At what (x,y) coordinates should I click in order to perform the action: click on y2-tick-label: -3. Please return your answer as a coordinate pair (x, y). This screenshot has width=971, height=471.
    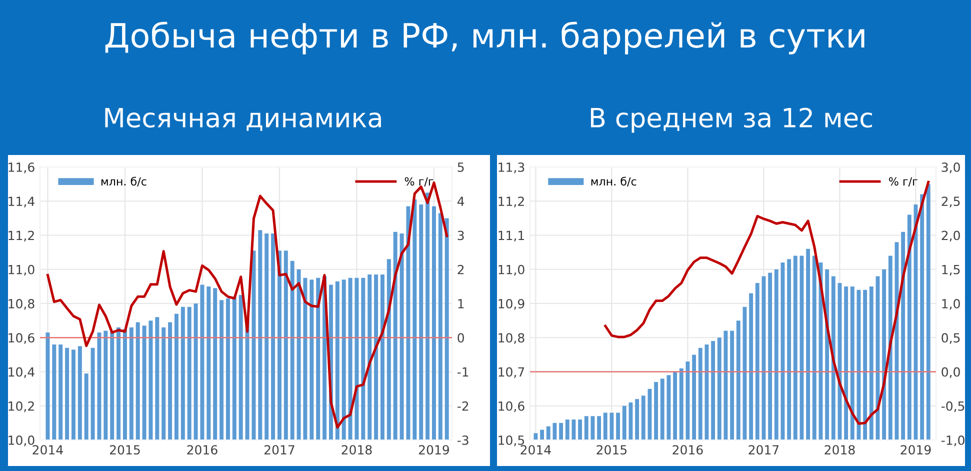
    Looking at the image, I should click on (462, 440).